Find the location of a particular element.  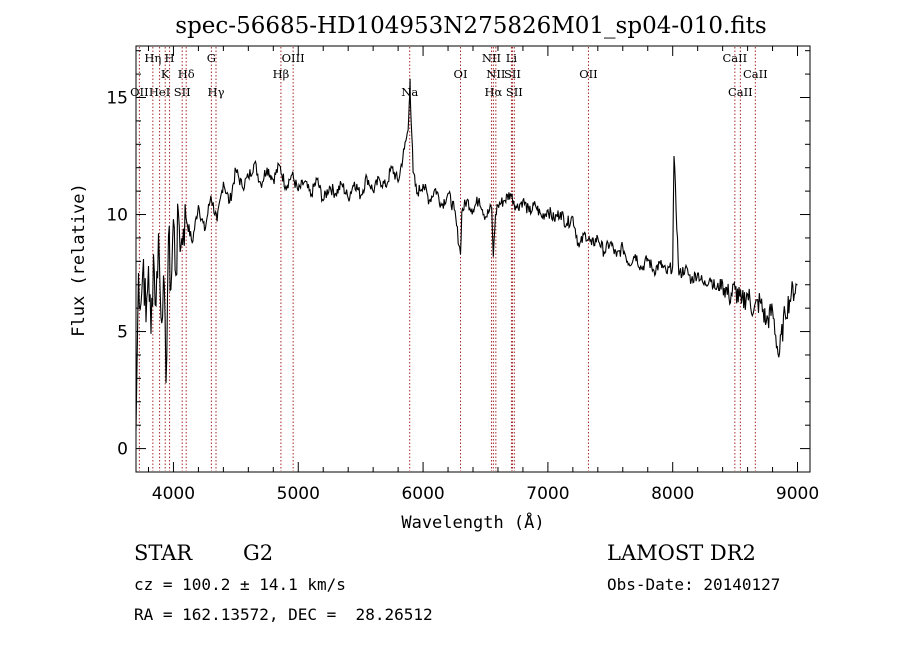

x-tick-label: 5000 is located at coordinates (298, 494).